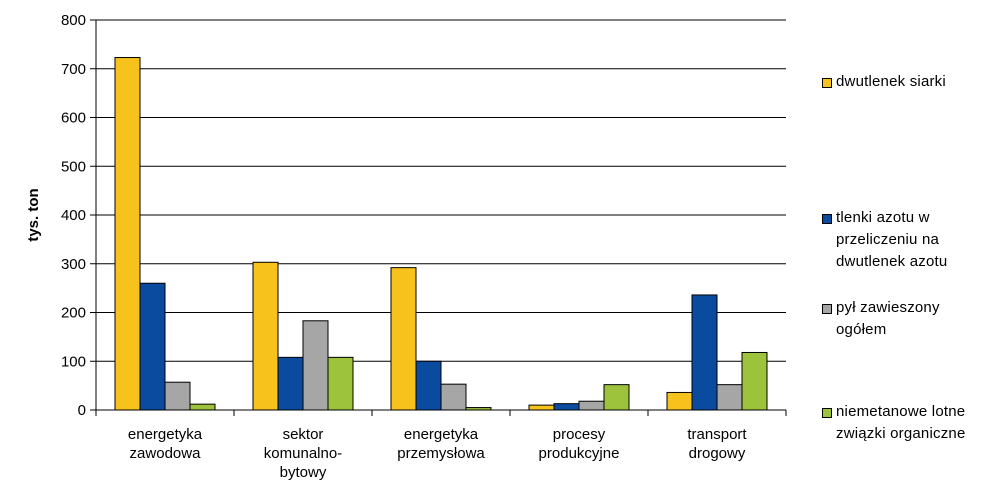 Image resolution: width=981 pixels, height=491 pixels. I want to click on legend-item-niemetanowe-lzo: niemetanowe lotne związki organiczne, so click(901, 423).